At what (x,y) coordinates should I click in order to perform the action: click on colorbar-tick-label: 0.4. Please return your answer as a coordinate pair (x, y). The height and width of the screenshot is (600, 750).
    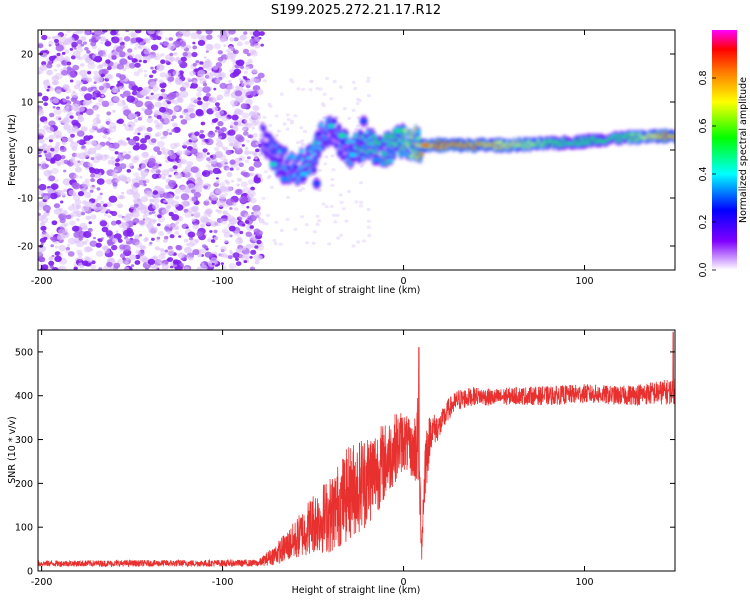
    Looking at the image, I should click on (703, 173).